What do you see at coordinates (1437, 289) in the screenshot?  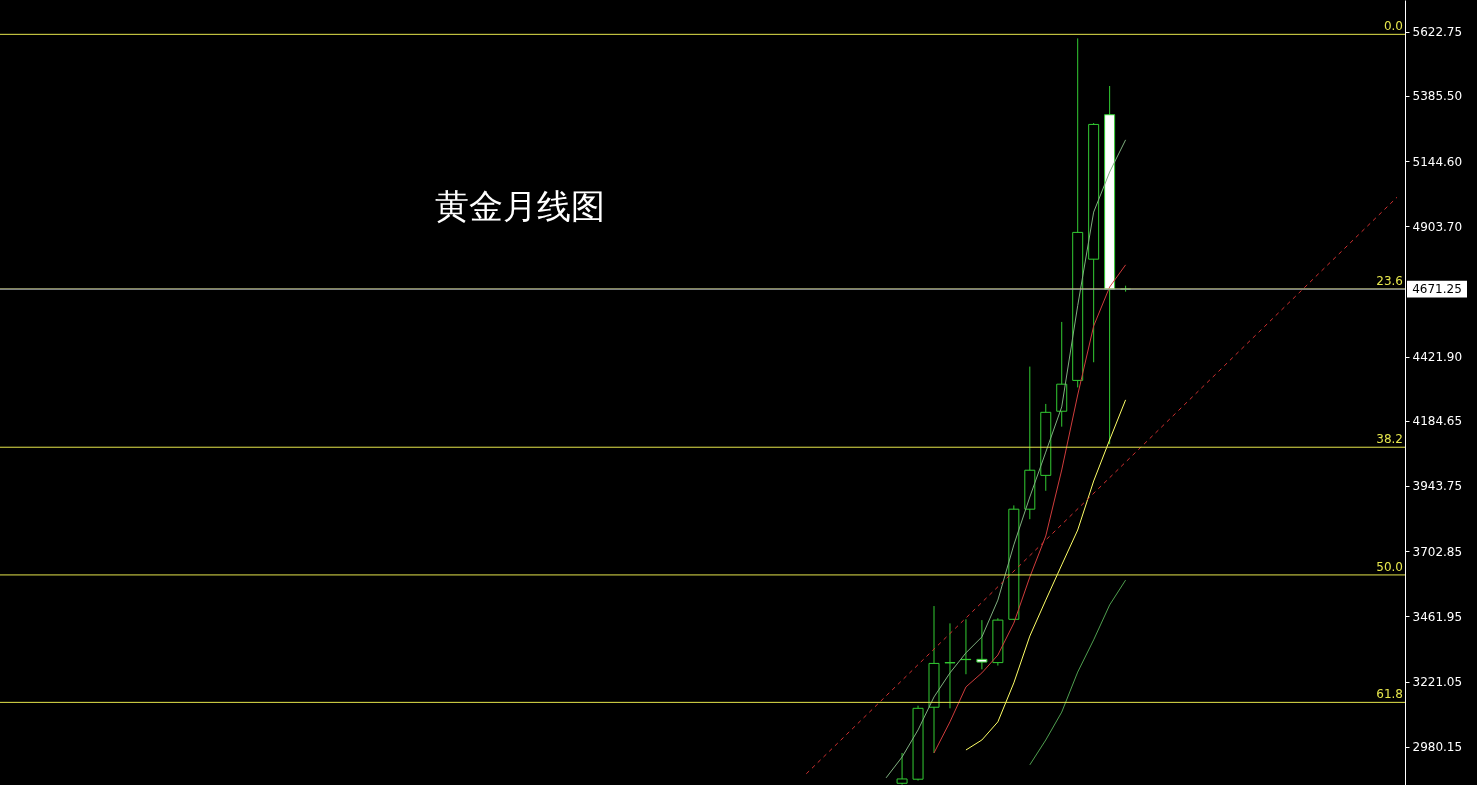 I see `ref-line-label: 4671.25` at bounding box center [1437, 289].